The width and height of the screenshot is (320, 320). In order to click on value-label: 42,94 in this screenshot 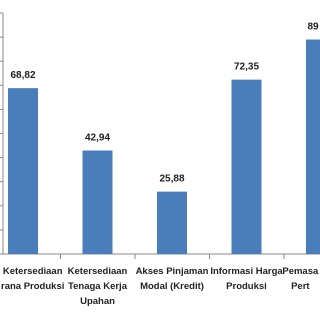, I will do `click(97, 138)`.